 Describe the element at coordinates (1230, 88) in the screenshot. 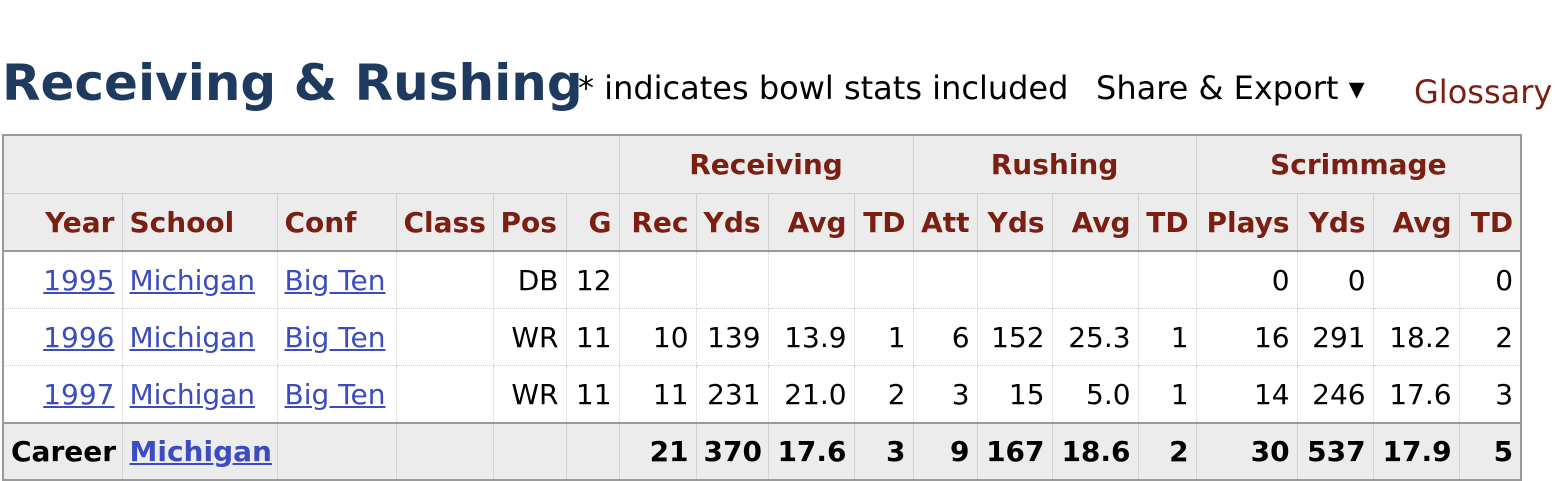

I see `share-export-button: Share & Export ▾` at that location.